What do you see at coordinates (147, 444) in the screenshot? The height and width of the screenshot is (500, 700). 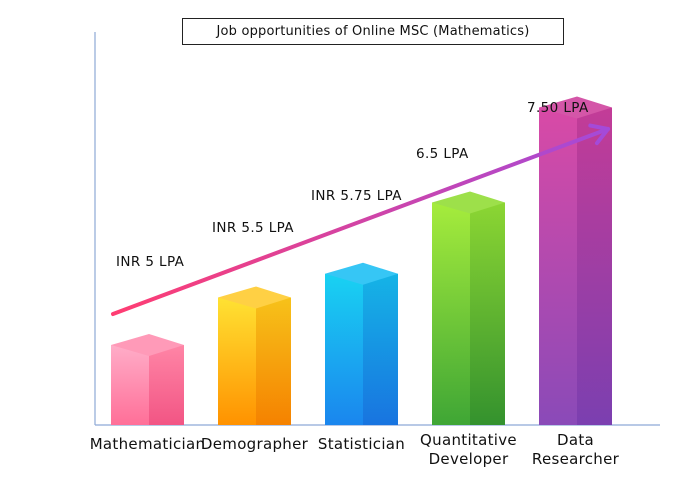 I see `category-label: Mathematician` at bounding box center [147, 444].